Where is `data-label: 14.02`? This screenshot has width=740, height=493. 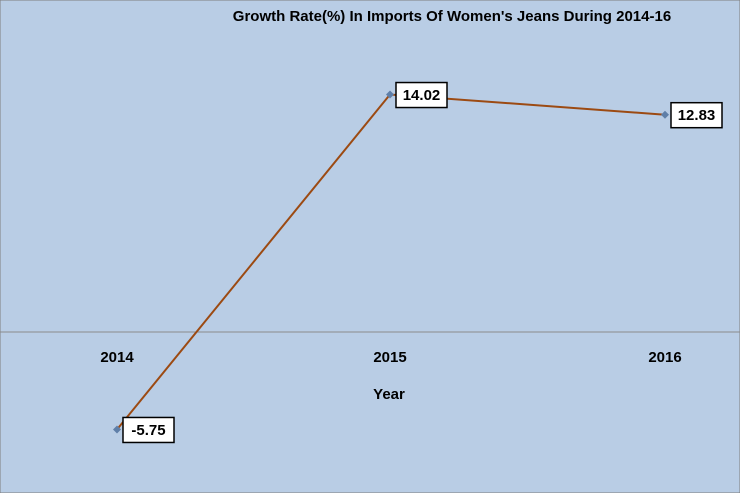 data-label: 14.02 is located at coordinates (421, 95).